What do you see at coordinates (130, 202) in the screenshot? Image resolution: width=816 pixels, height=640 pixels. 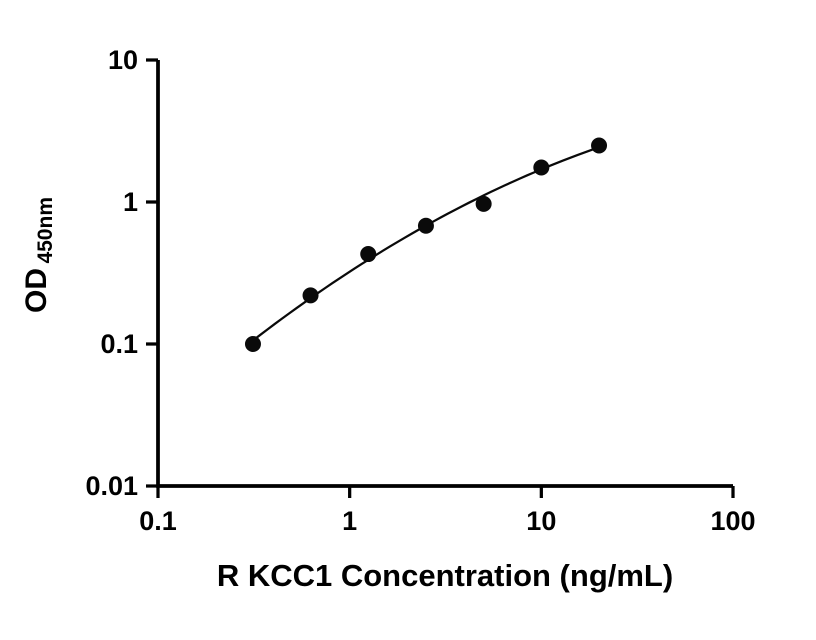 I see `y-tick-label: 1` at bounding box center [130, 202].